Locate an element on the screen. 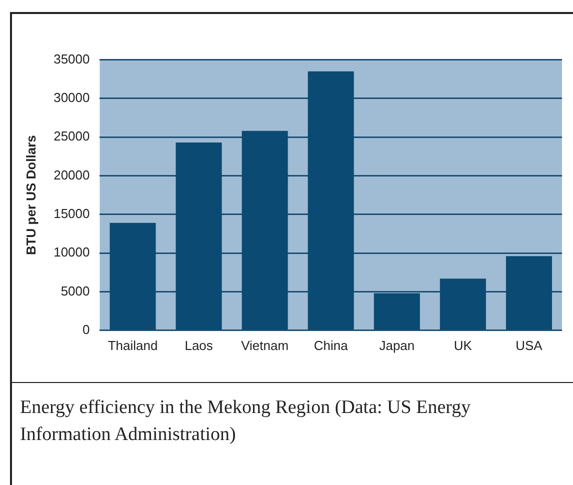  x-tick-label: UK is located at coordinates (463, 345).